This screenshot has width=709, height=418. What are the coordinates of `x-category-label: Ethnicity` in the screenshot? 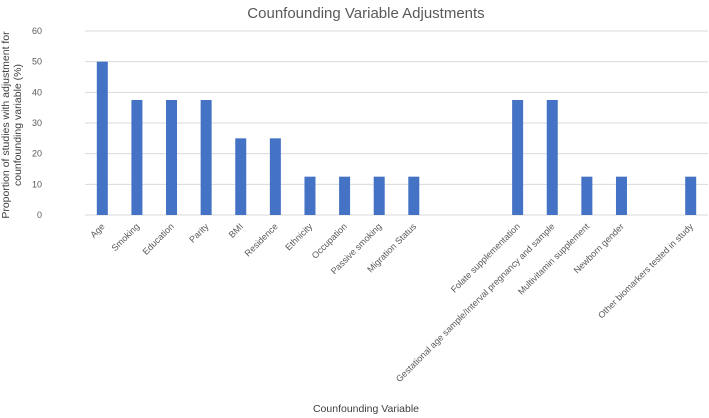 It's located at (298, 236).